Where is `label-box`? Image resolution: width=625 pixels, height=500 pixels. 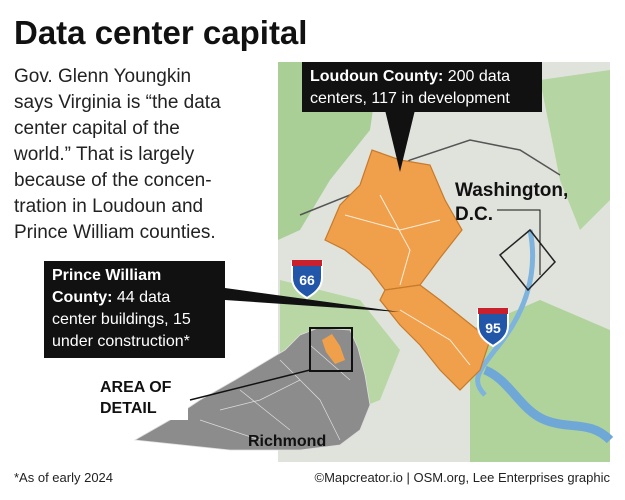 label-box is located at coordinates (142, 397).